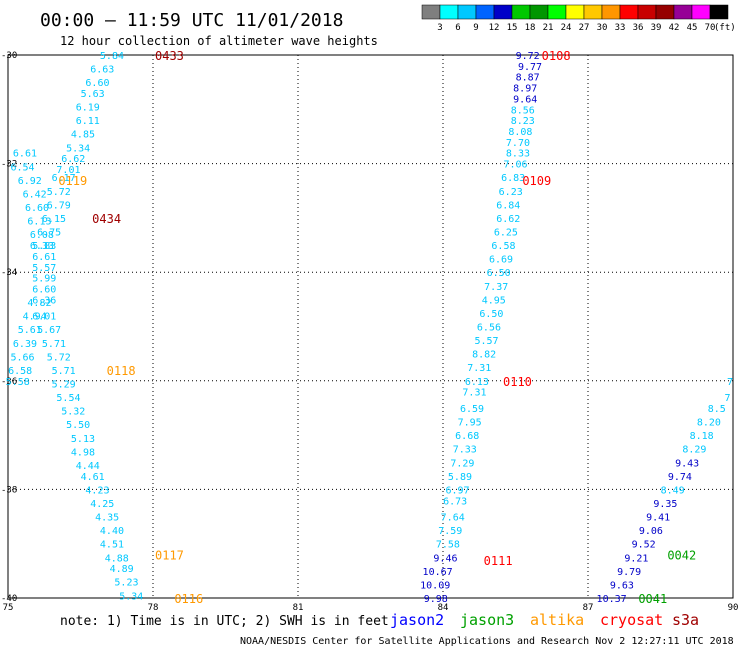  What do you see at coordinates (644, 545) in the screenshot?
I see `wave-height-value: 9.52` at bounding box center [644, 545].